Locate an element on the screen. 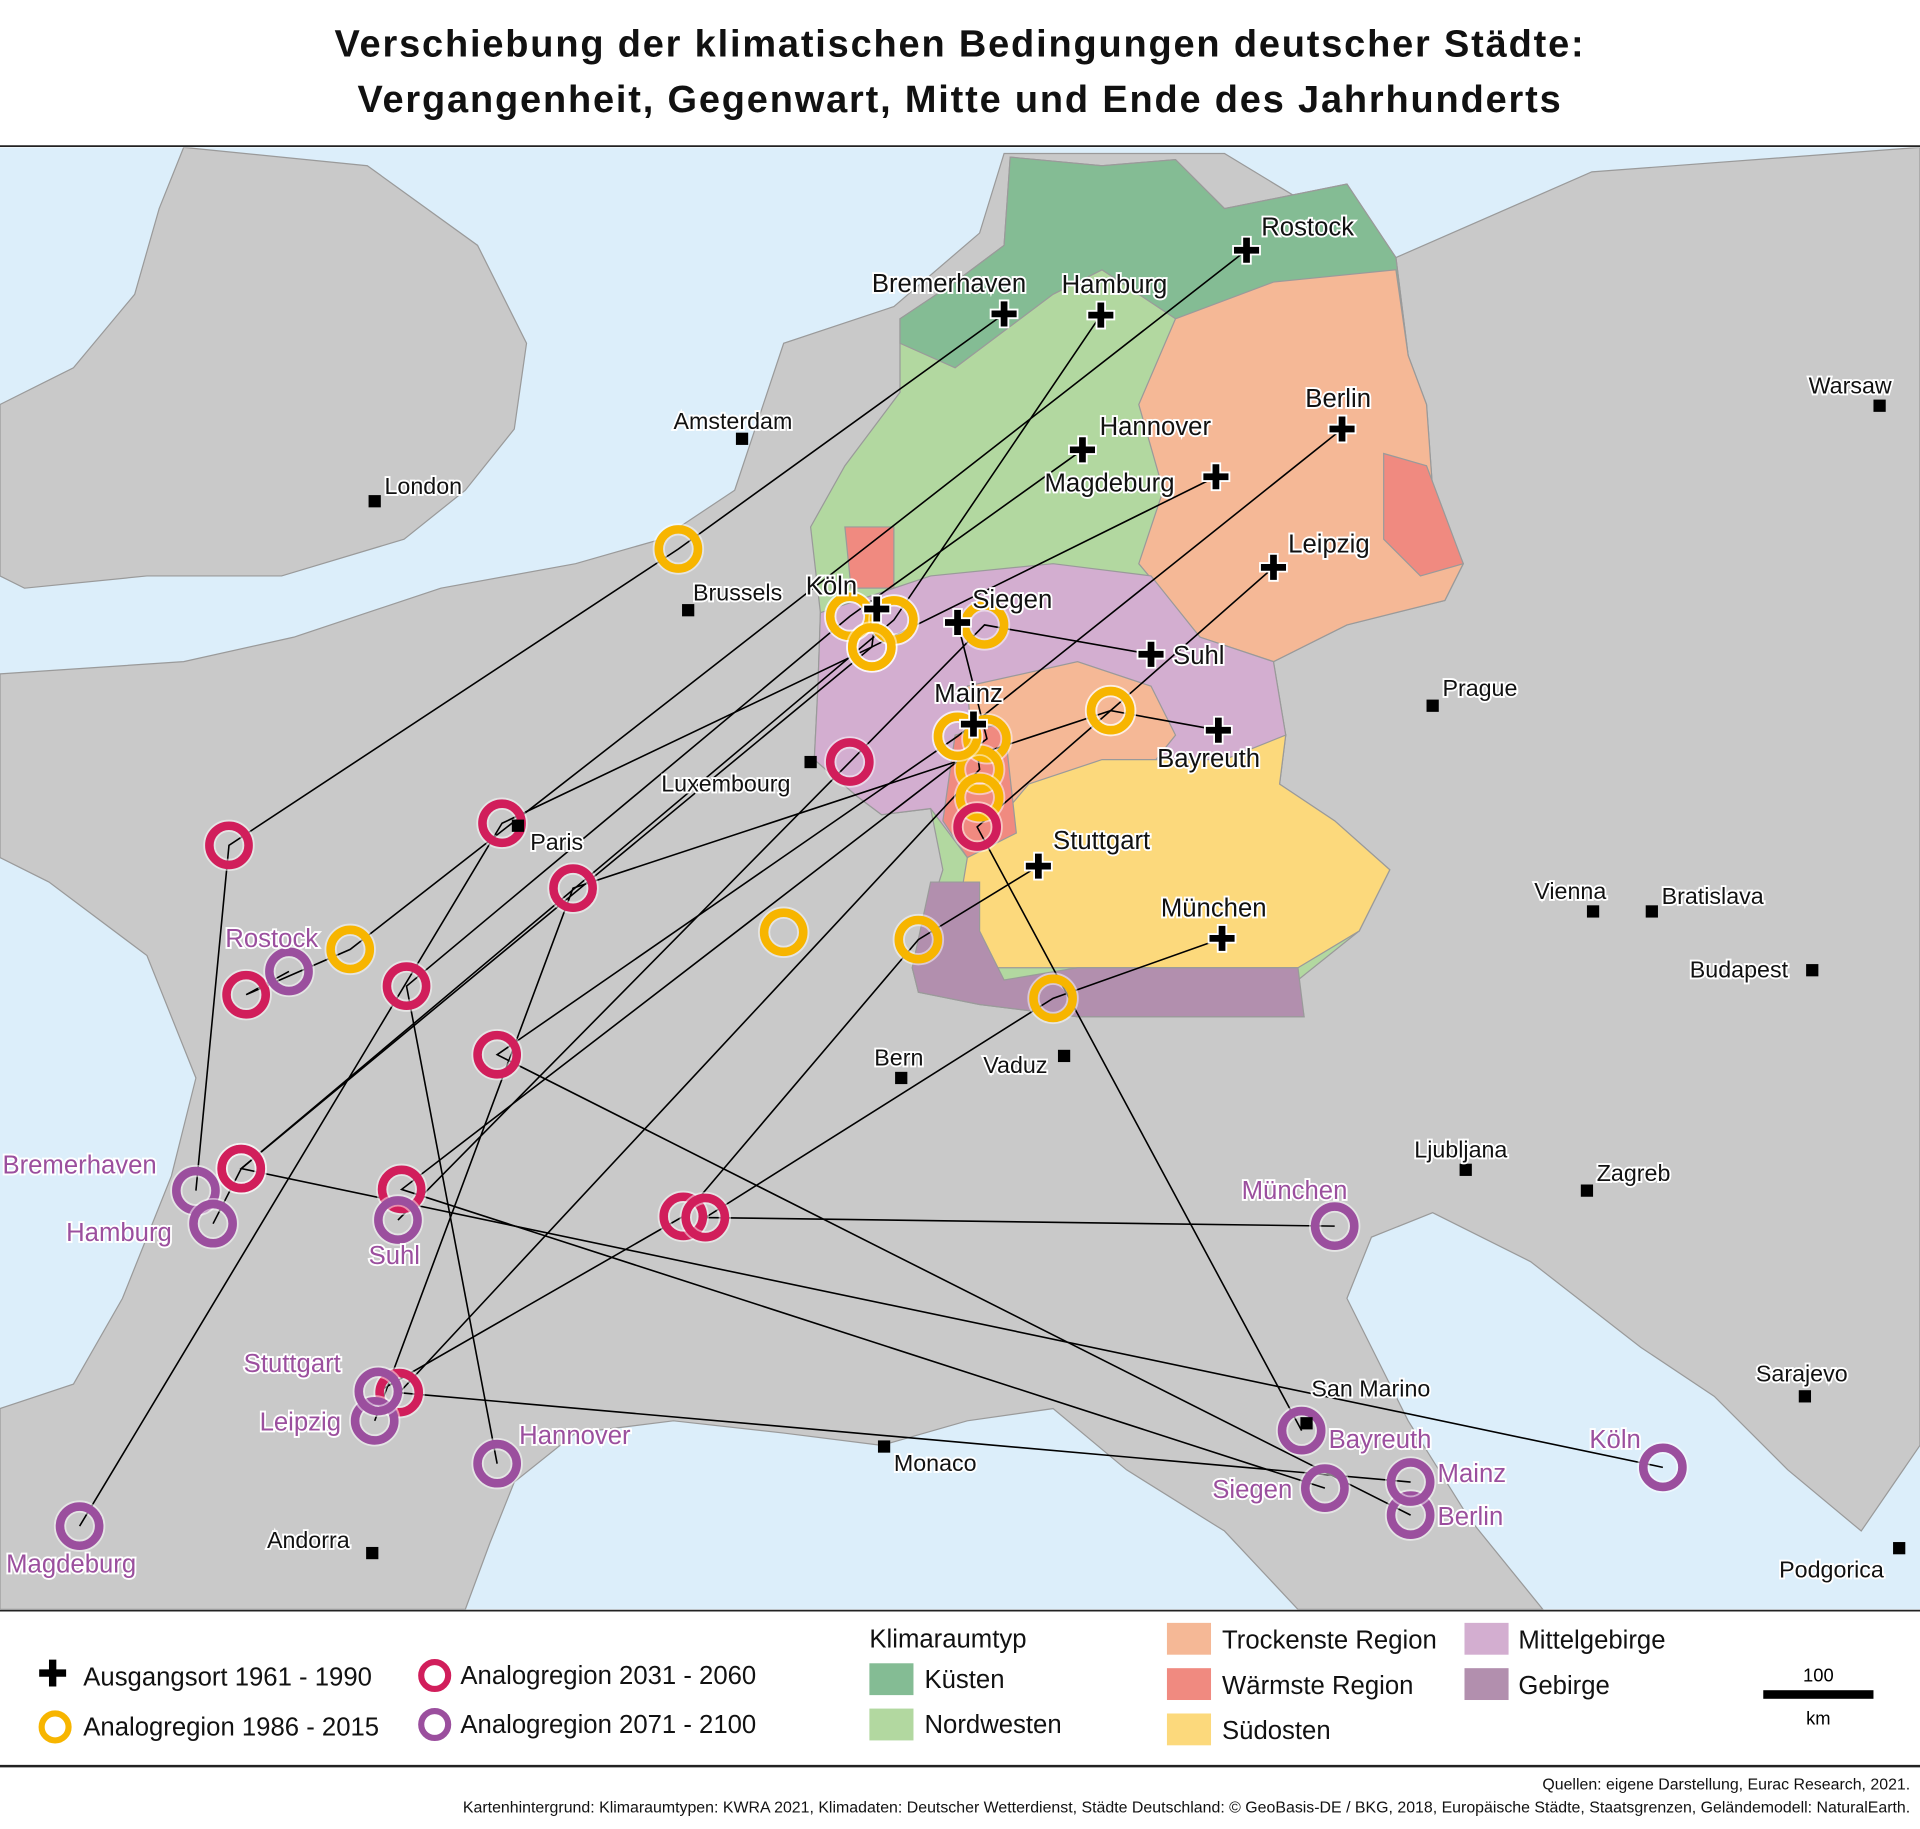 This screenshot has width=1920, height=1829. capital-label: Warsaw is located at coordinates (1850, 385).